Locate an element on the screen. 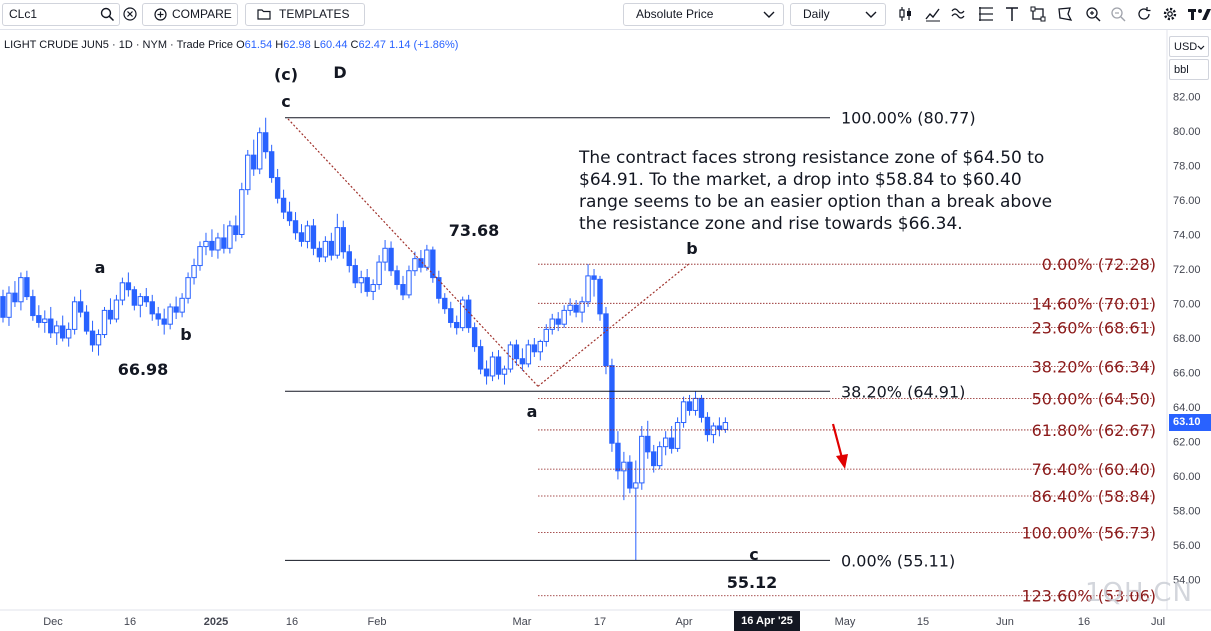 This screenshot has width=1211, height=631. last-price-badge: 63.10 is located at coordinates (1190, 422).